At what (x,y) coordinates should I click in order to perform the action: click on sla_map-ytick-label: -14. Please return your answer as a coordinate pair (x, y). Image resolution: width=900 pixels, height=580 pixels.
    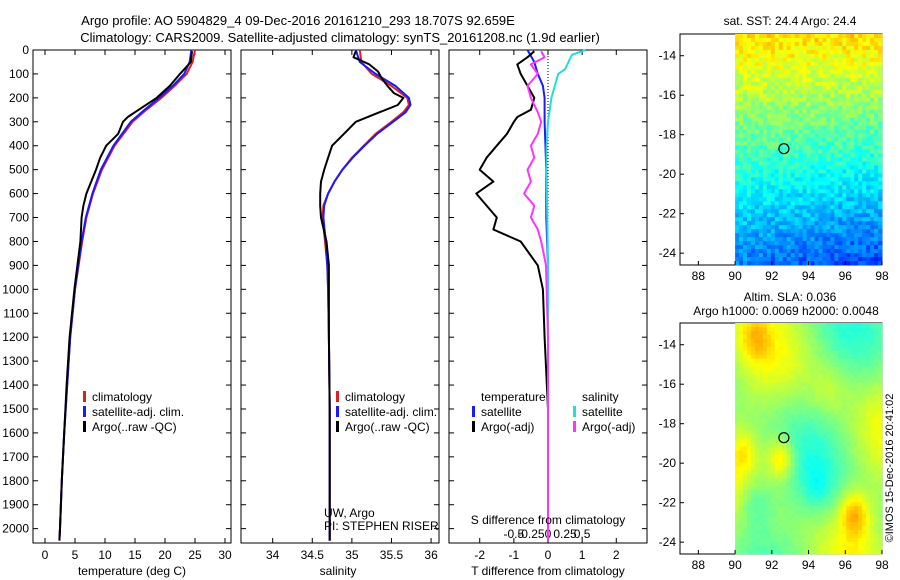
    Looking at the image, I should click on (668, 345).